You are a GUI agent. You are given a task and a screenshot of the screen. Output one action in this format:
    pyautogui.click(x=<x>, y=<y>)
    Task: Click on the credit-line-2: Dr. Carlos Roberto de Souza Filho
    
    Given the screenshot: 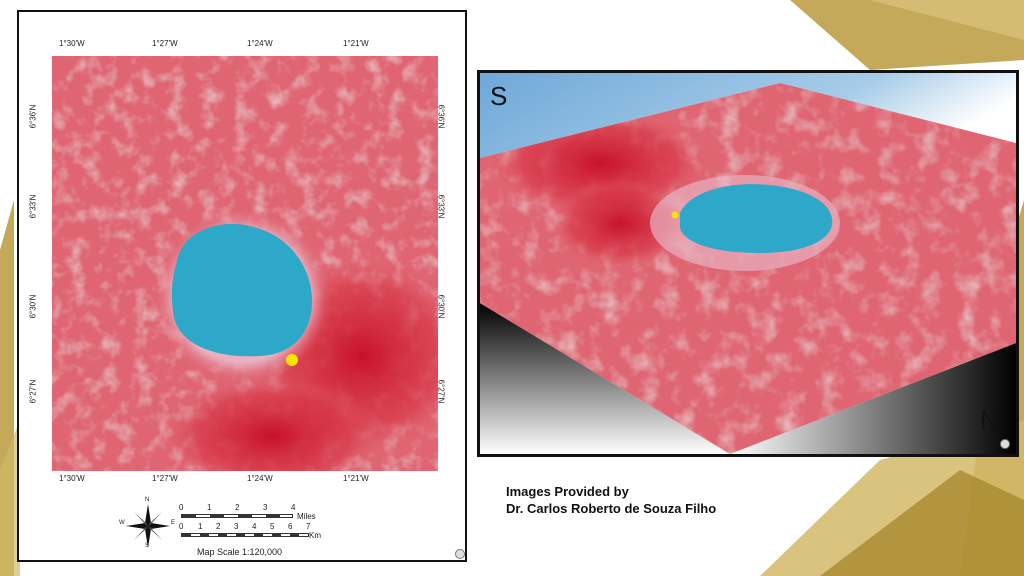 What is the action you would take?
    pyautogui.click(x=611, y=508)
    